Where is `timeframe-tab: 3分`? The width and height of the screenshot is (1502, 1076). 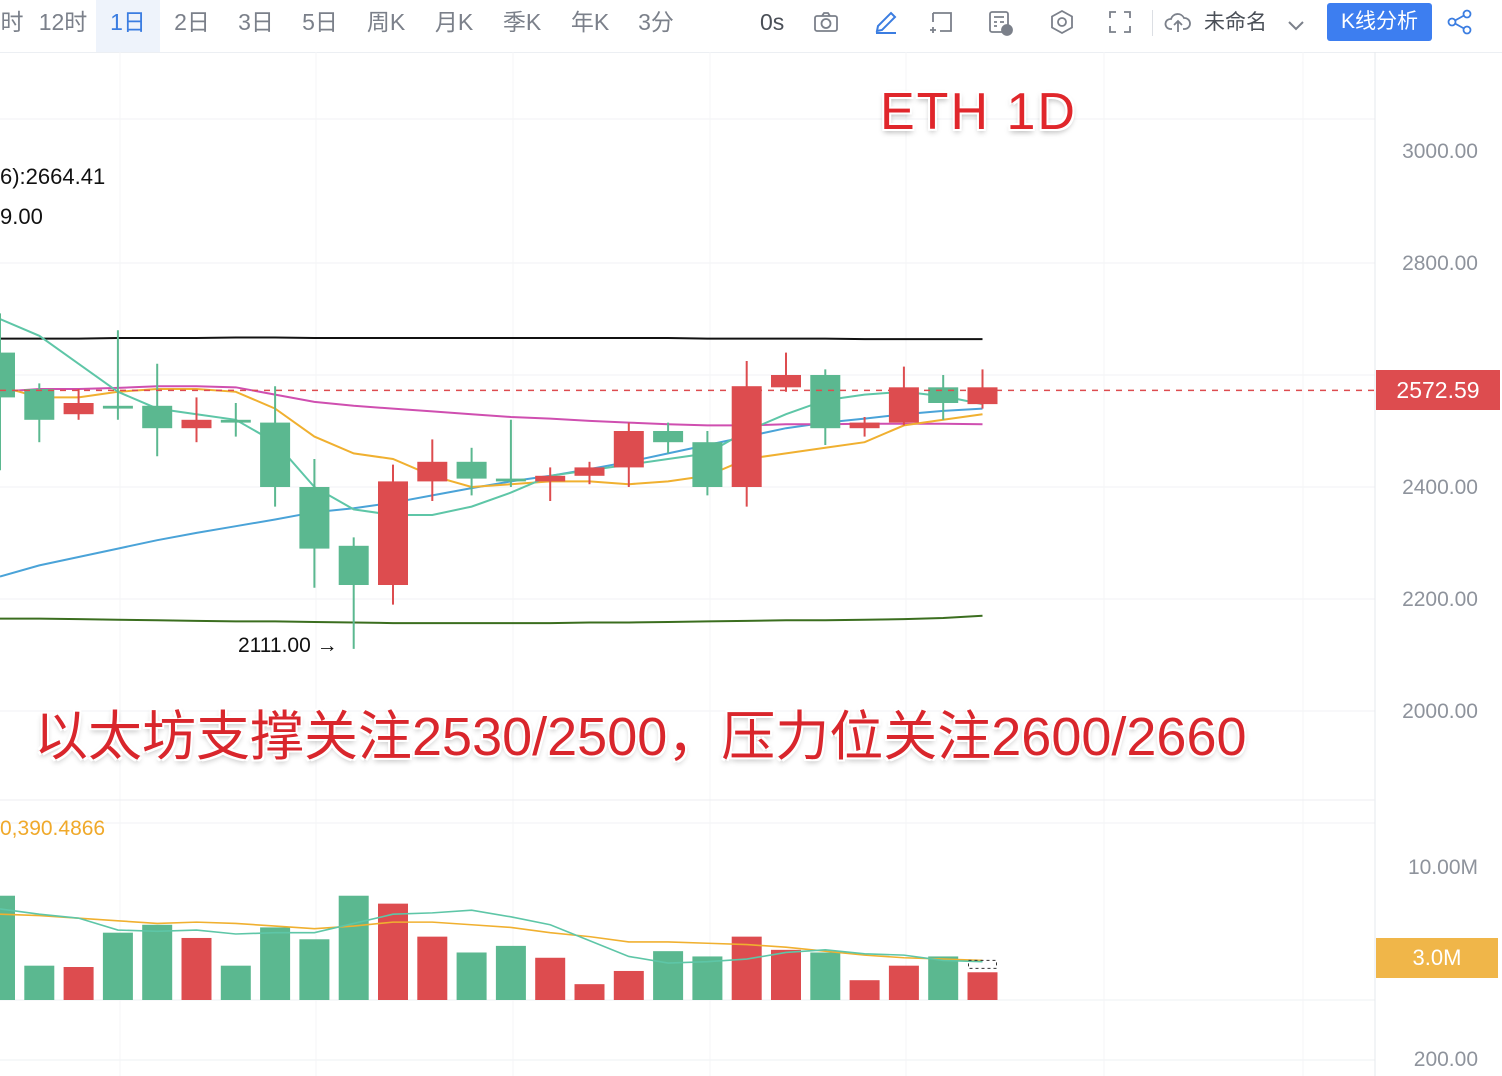 timeframe-tab: 3分 is located at coordinates (656, 22).